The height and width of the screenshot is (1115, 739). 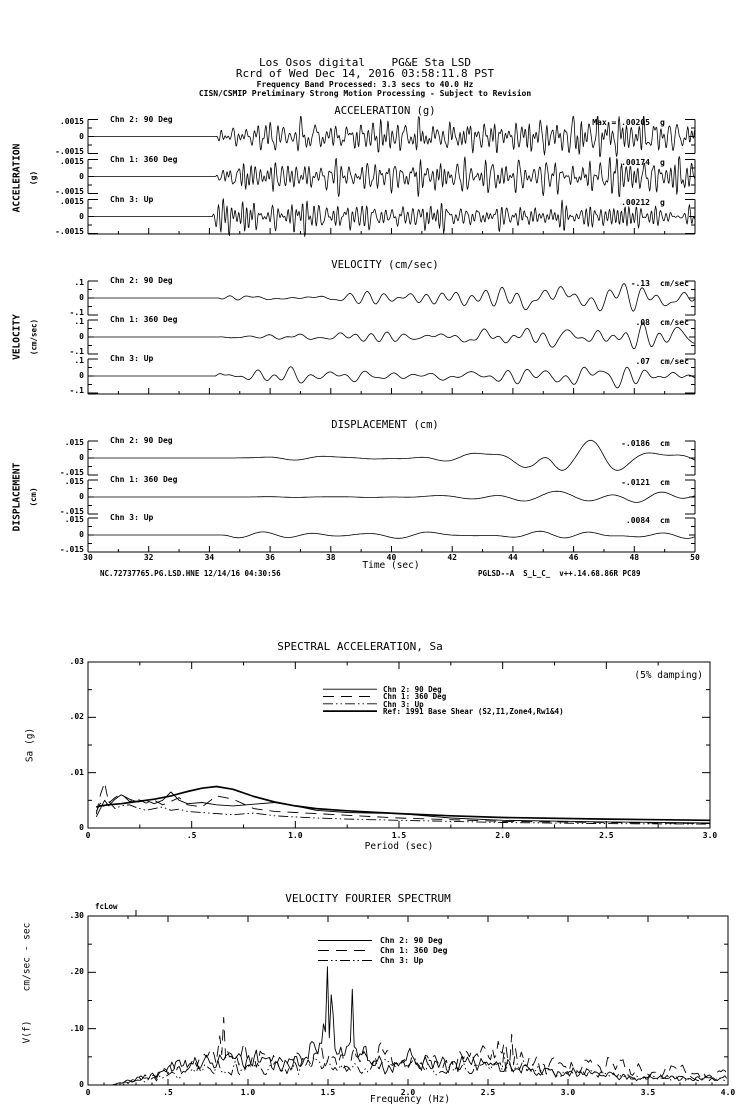 I want to click on sa-x-axis-label: Period (sec), so click(x=399, y=846).